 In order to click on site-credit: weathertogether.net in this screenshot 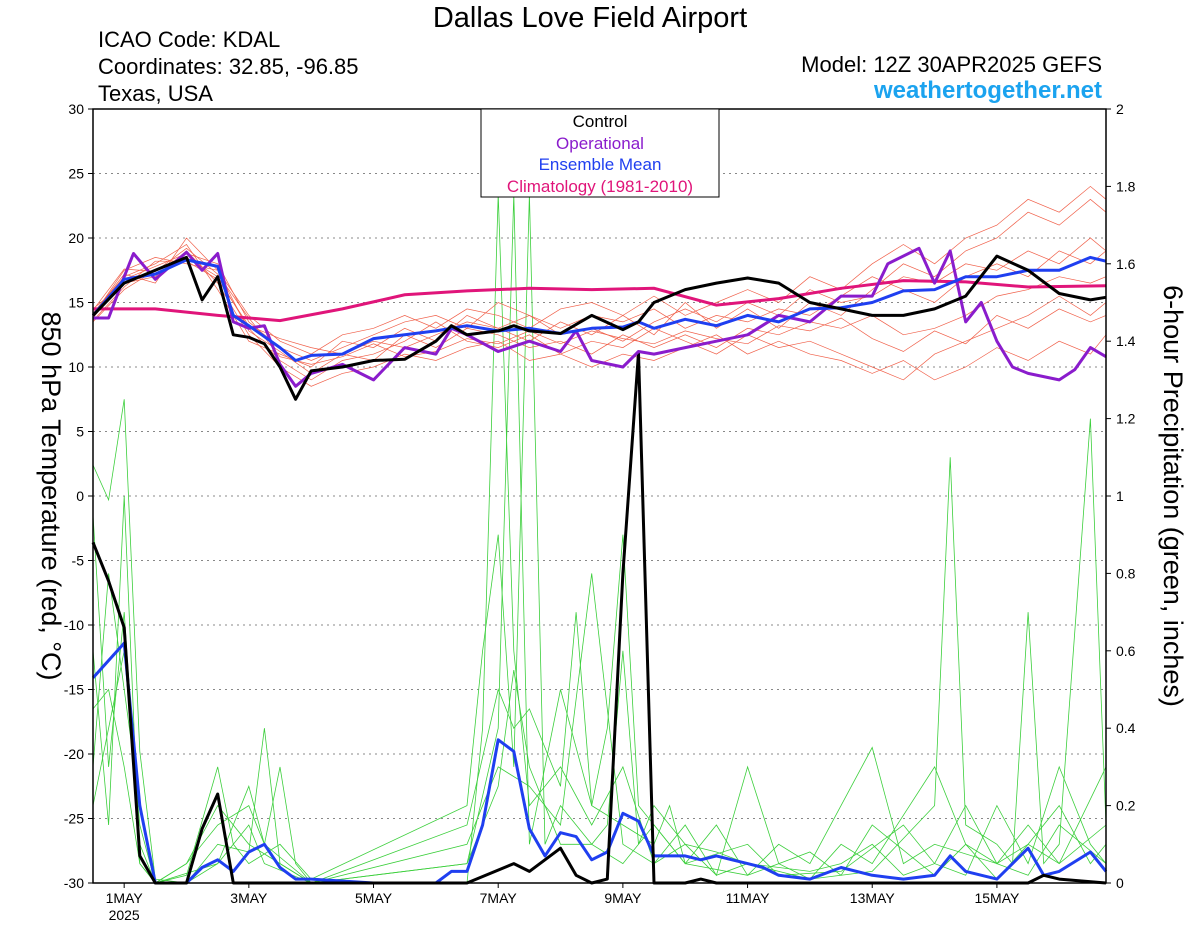, I will do `click(987, 90)`.